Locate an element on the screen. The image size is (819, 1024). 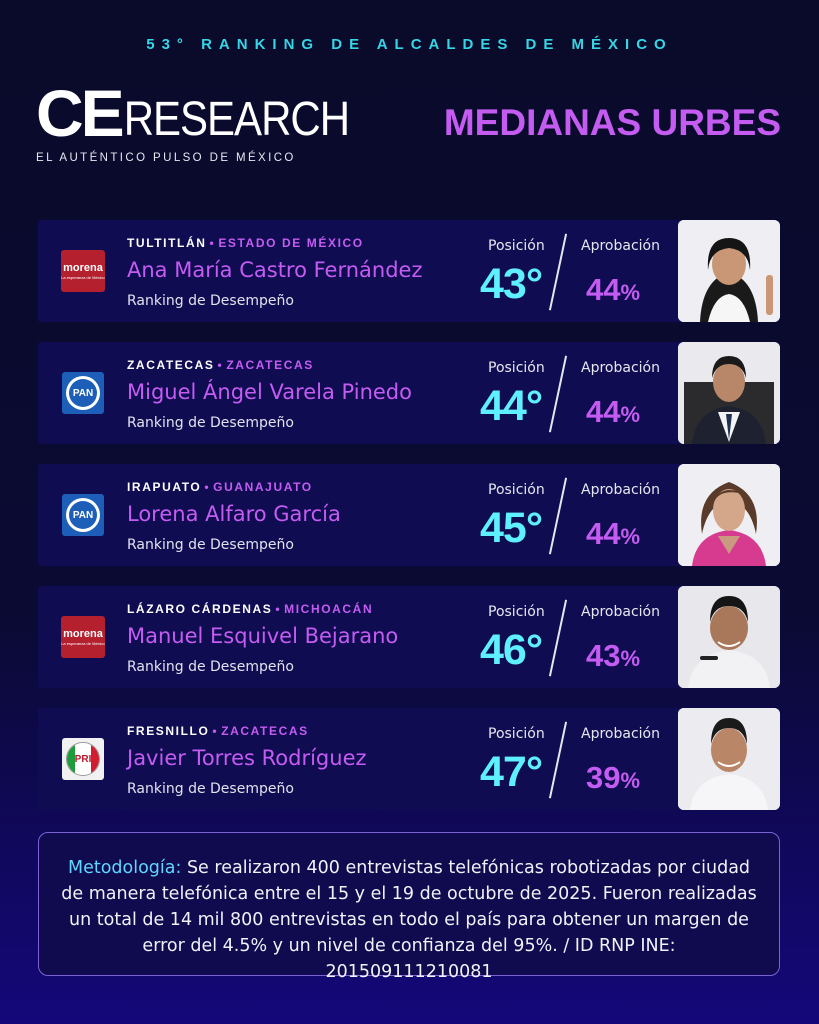
mayor-name: Ana María Castro Fernández is located at coordinates (275, 270).